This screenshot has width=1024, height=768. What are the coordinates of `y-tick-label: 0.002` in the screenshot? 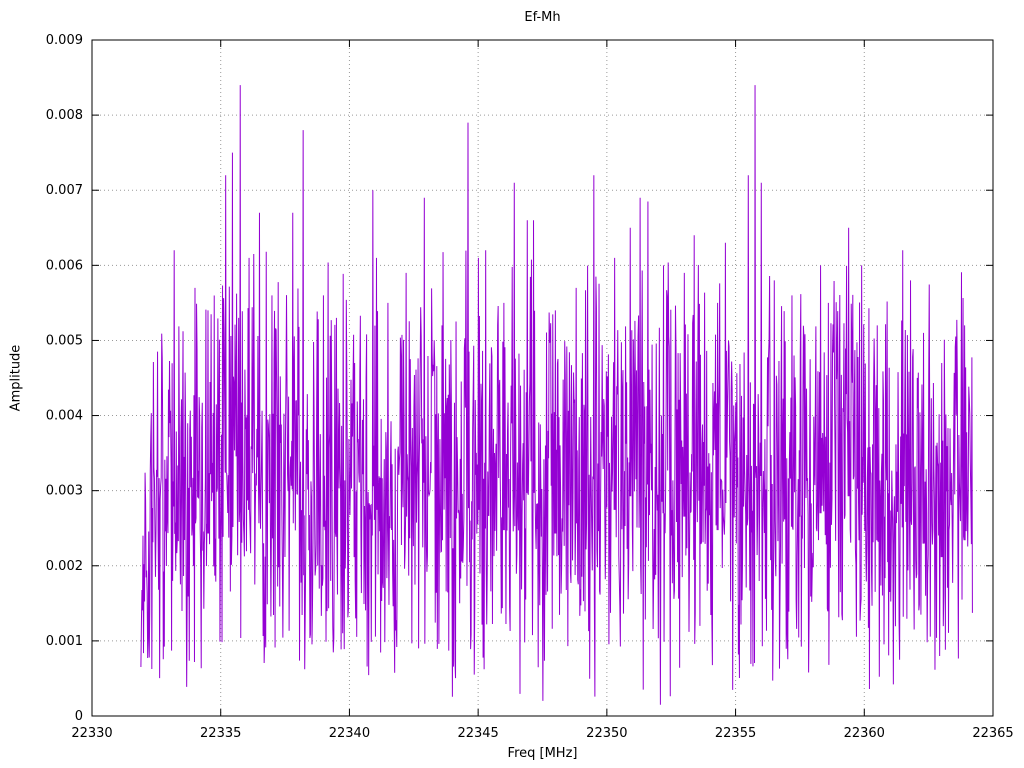 It's located at (64, 566).